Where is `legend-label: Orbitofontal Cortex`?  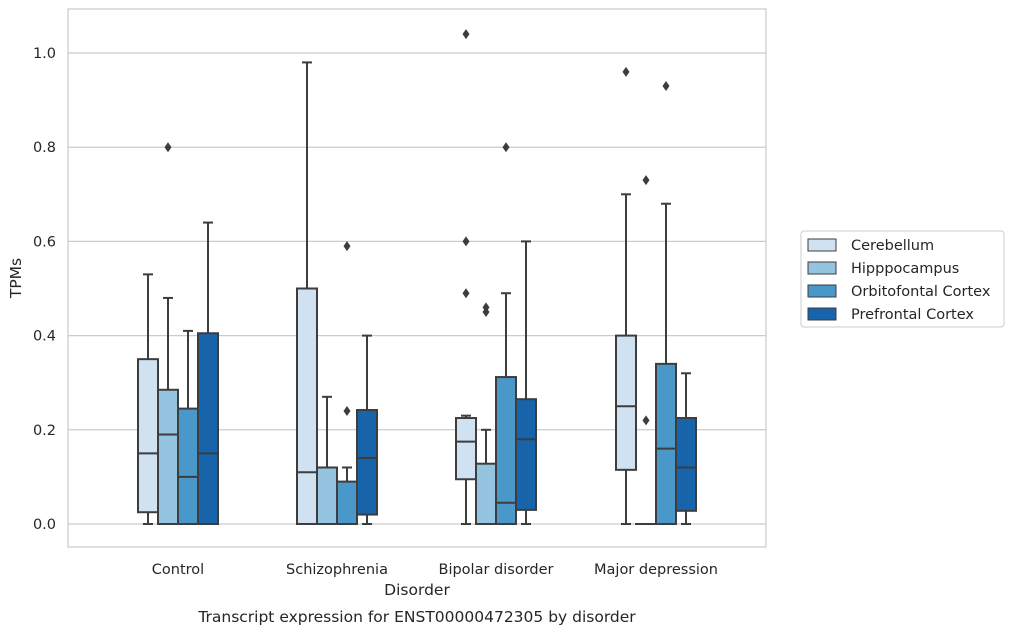
legend-label: Orbitofontal Cortex is located at coordinates (921, 292).